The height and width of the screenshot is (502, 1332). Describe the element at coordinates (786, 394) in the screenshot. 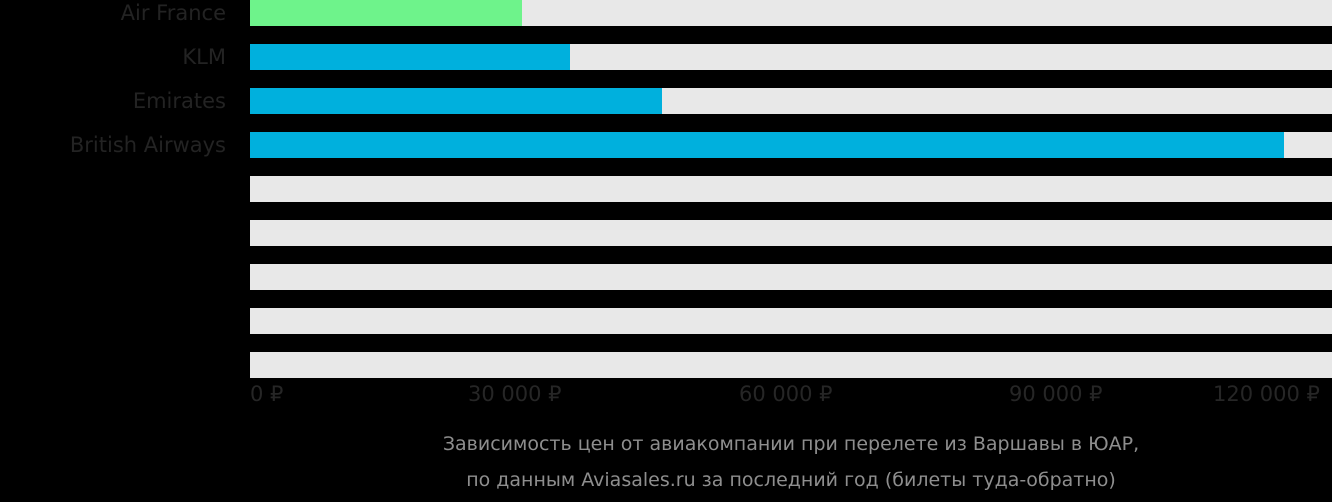

I see `x-axis-tick-label: 60 000 ₽` at that location.